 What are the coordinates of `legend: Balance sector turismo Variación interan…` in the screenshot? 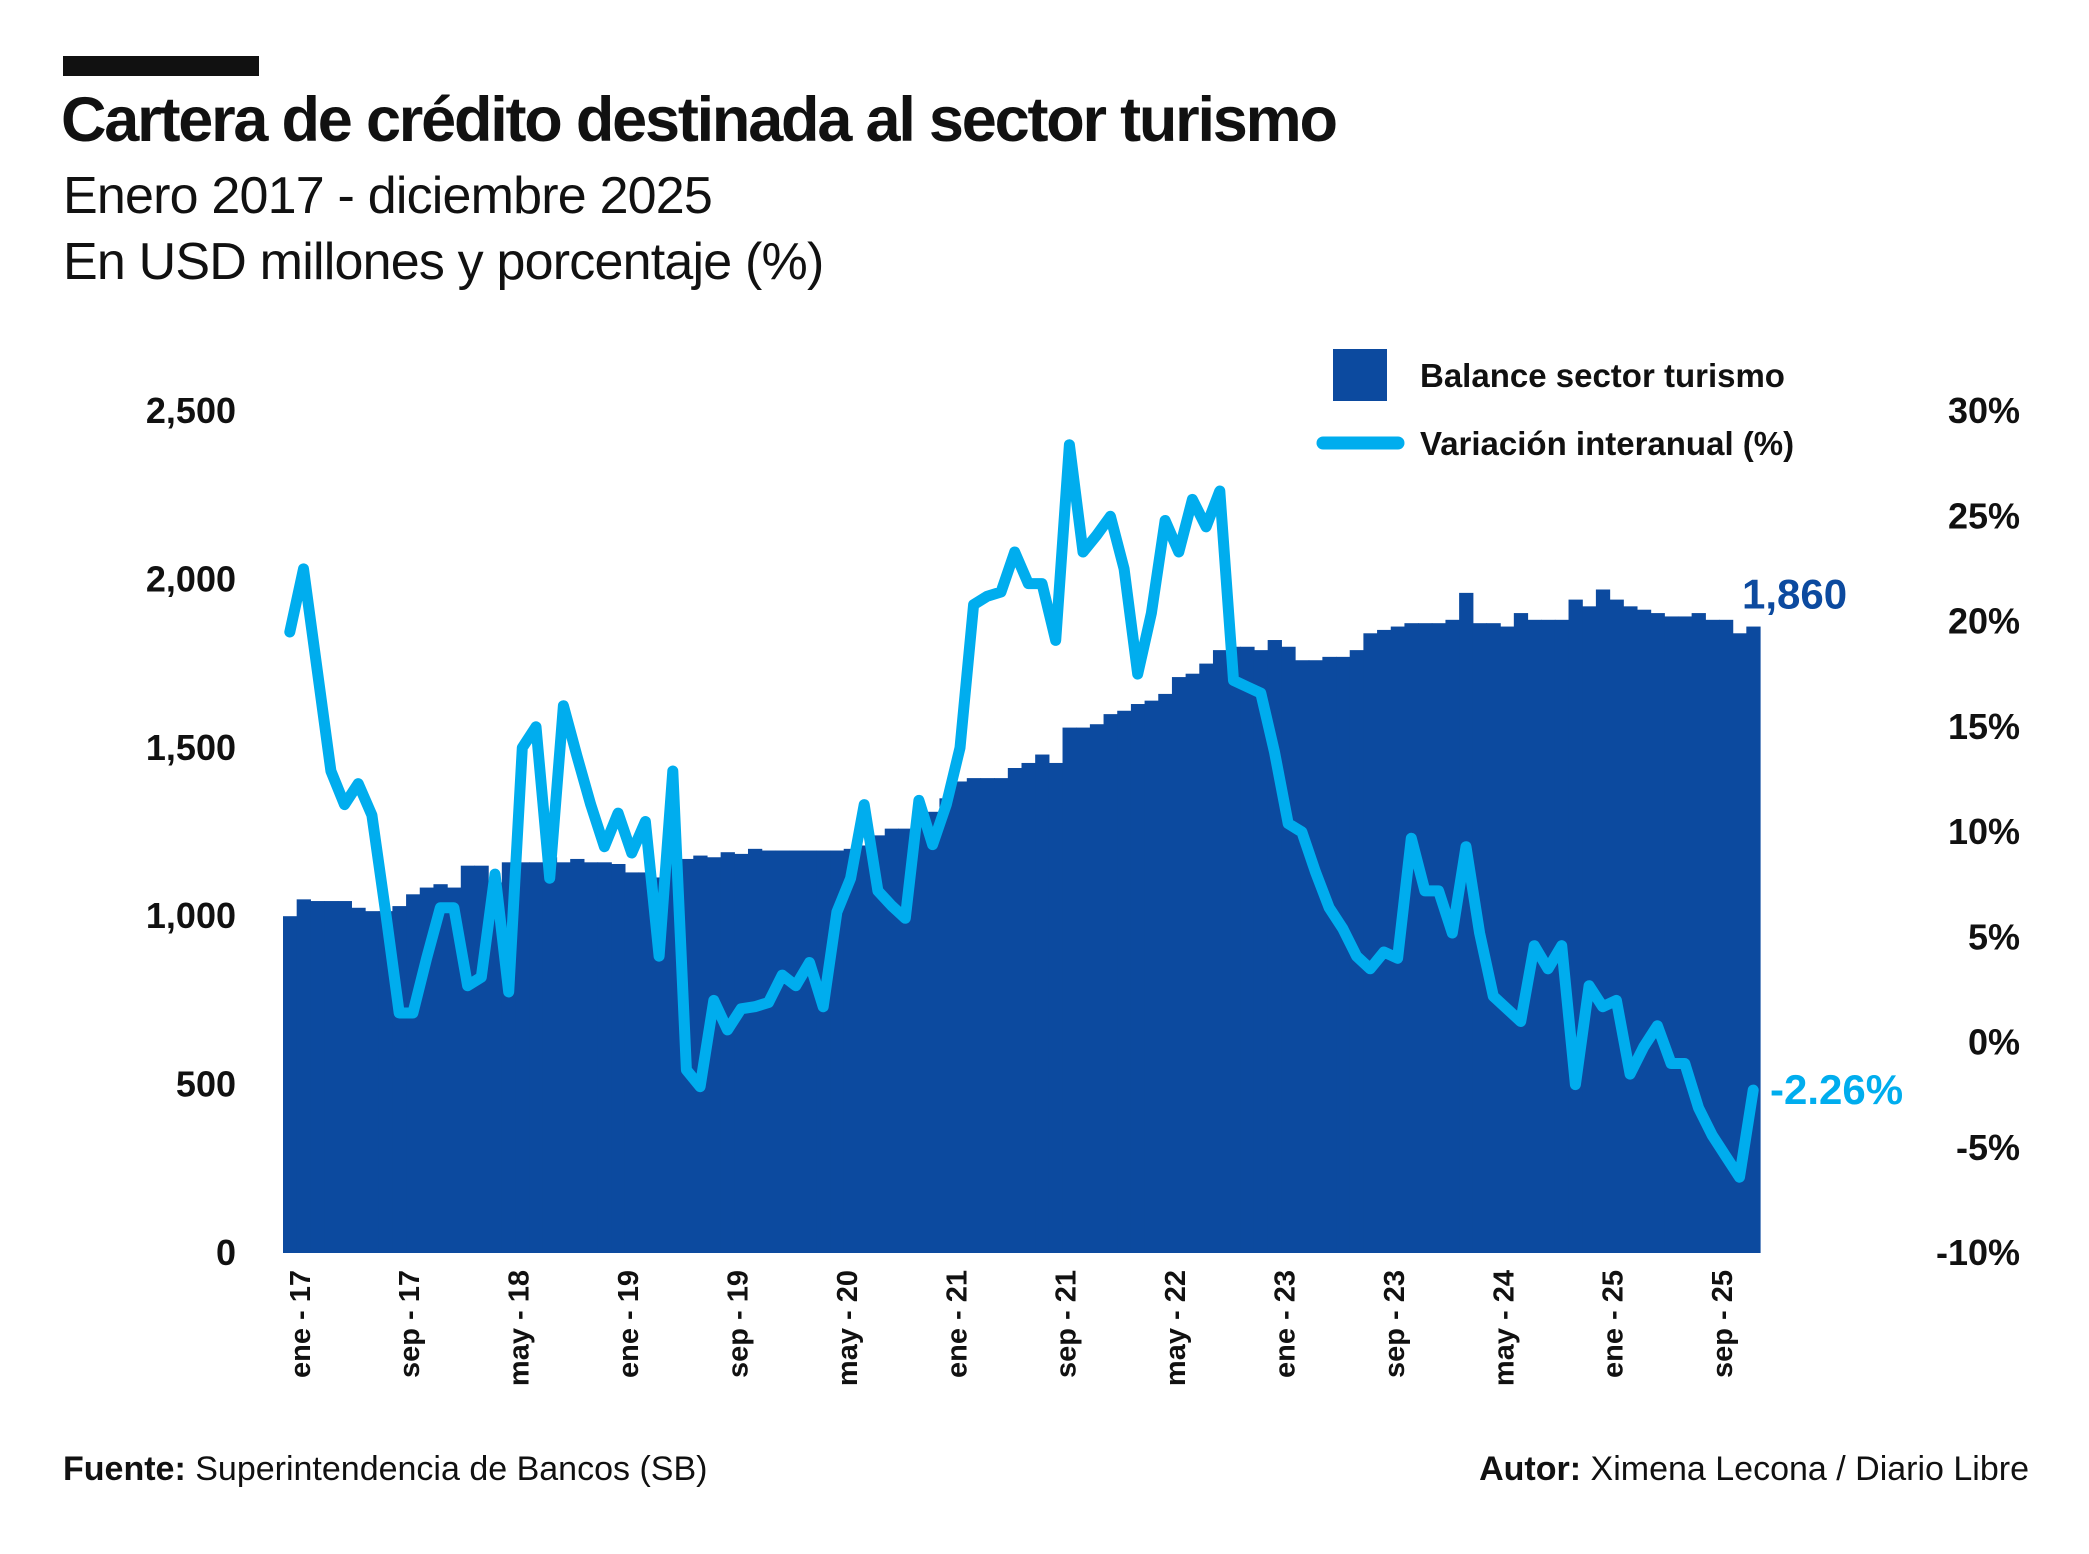 It's located at (1555, 405).